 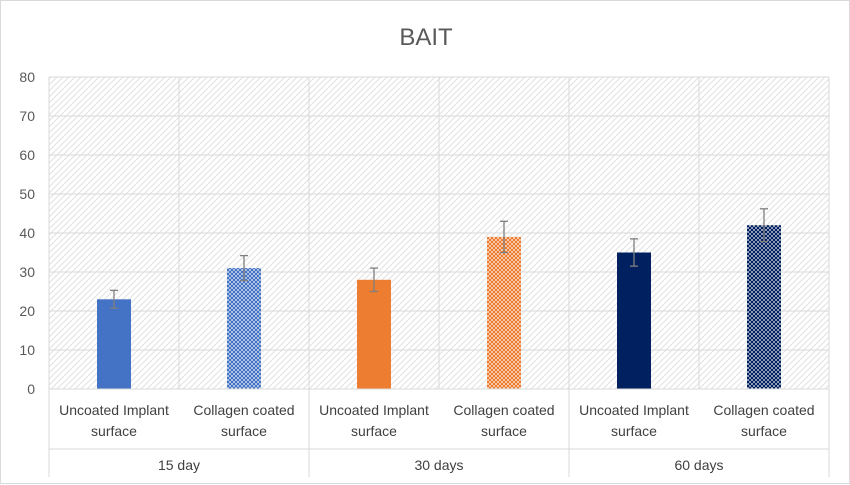 I want to click on chart-title: BAIT, so click(x=426, y=37).